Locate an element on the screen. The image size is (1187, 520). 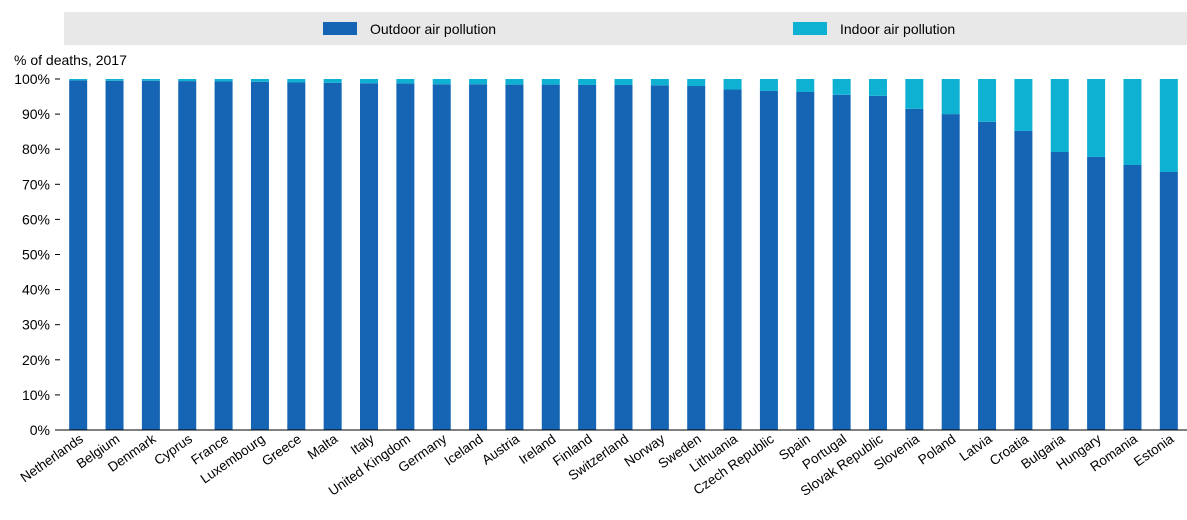
x-tick-label: Greece is located at coordinates (281, 450).